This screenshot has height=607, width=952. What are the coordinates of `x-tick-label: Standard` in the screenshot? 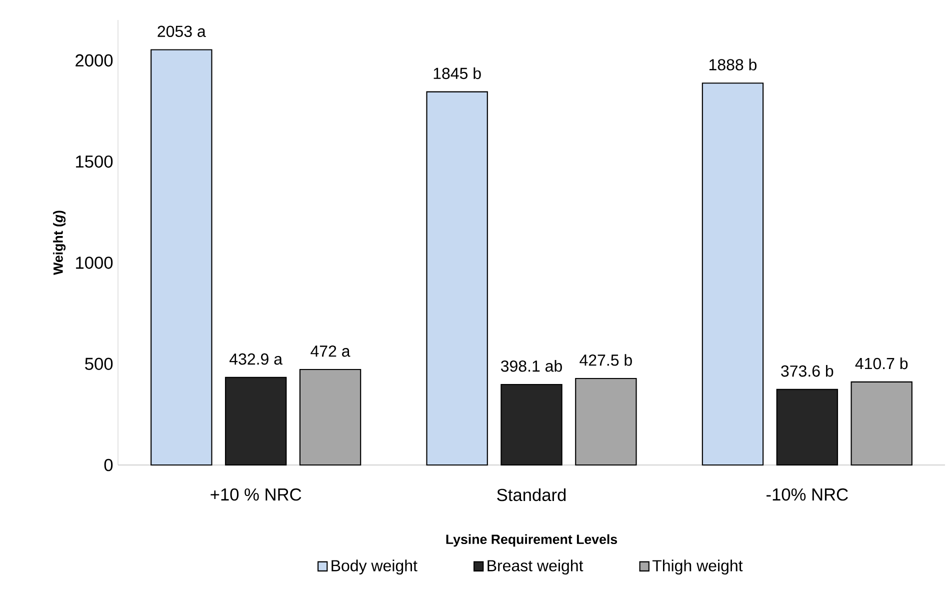 It's located at (531, 495).